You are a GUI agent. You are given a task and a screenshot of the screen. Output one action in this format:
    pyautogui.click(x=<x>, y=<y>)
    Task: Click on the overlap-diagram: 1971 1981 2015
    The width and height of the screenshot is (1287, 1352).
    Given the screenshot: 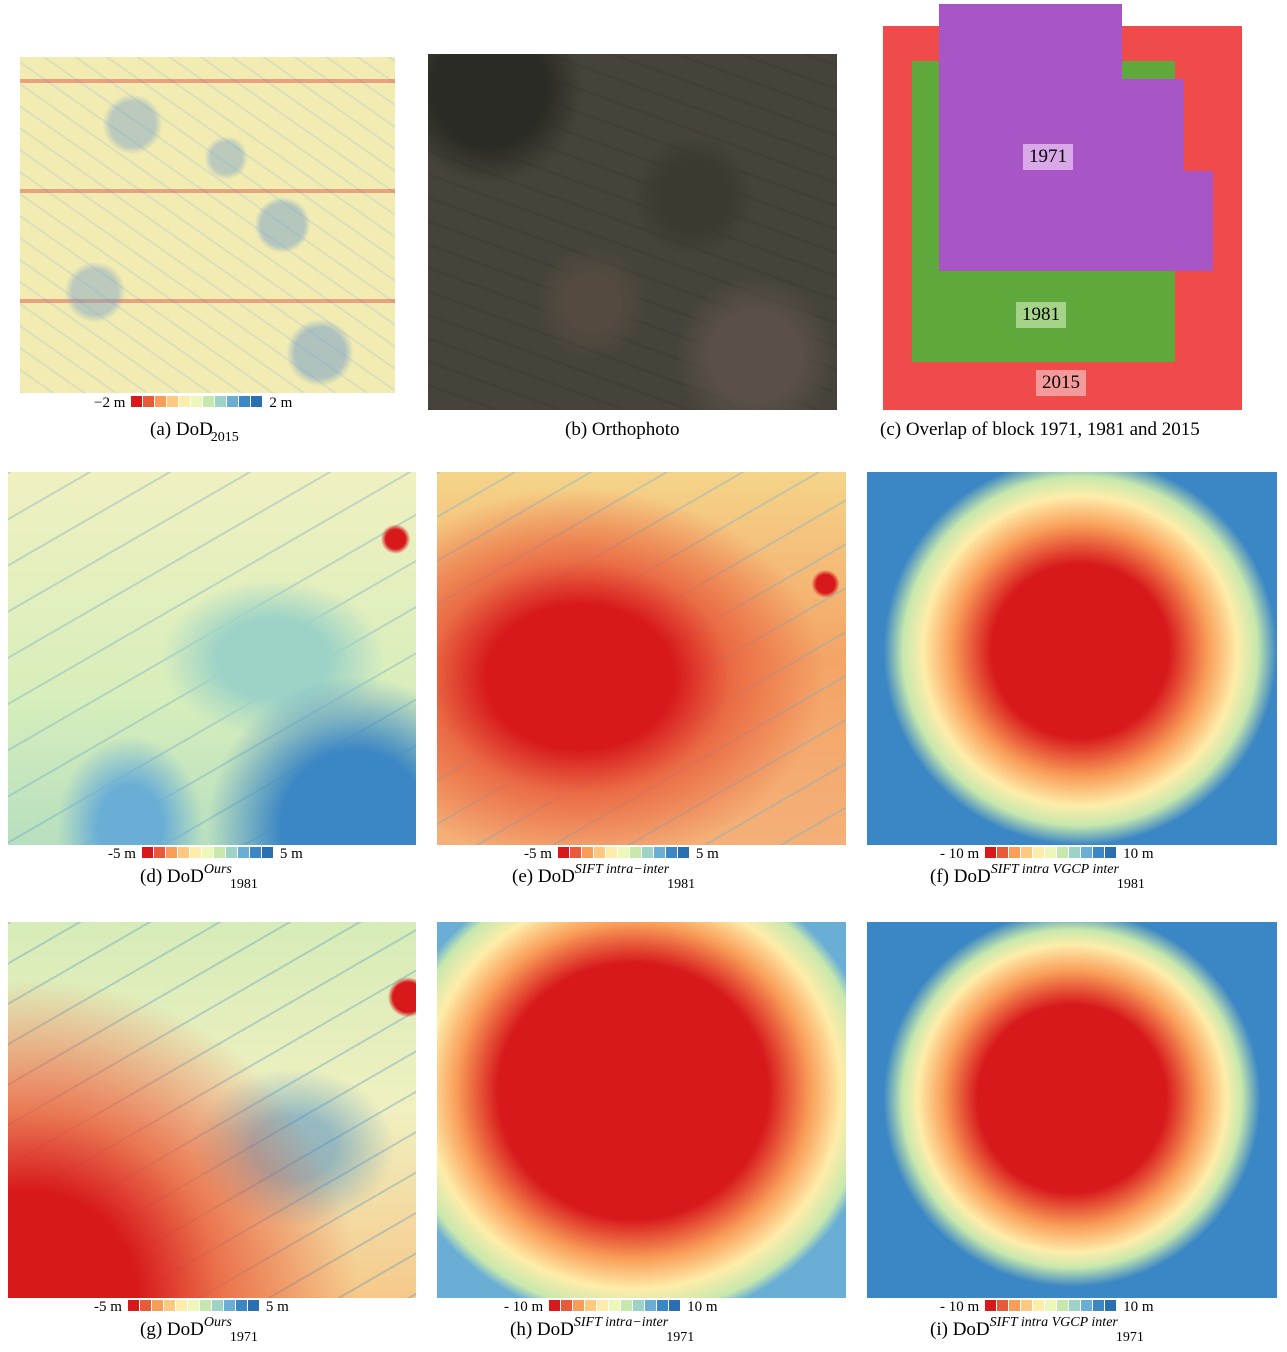 What is the action you would take?
    pyautogui.click(x=1063, y=207)
    